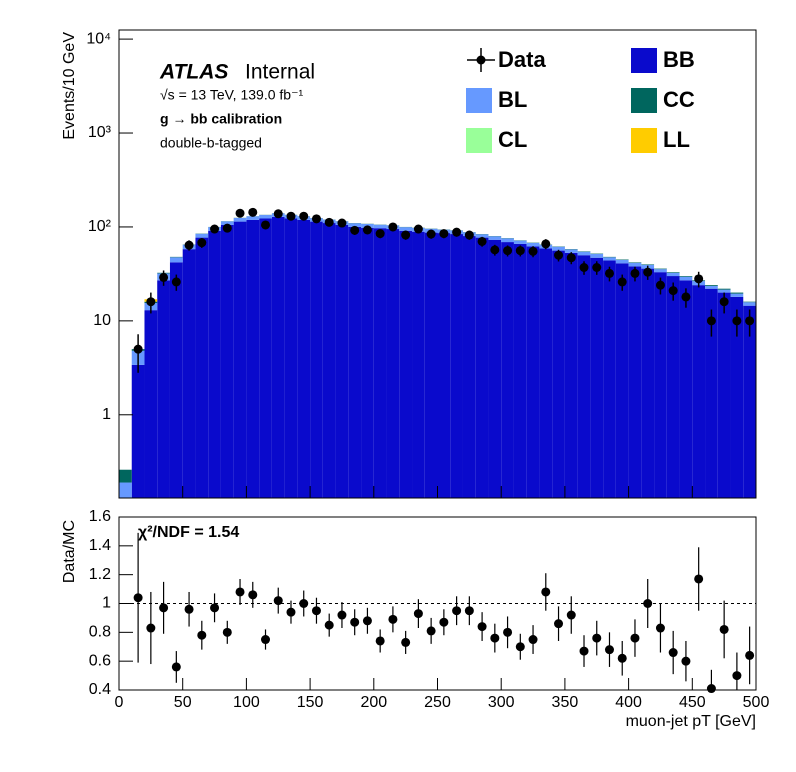  Describe the element at coordinates (501, 702) in the screenshot. I see `x-tick-label: 300` at that location.